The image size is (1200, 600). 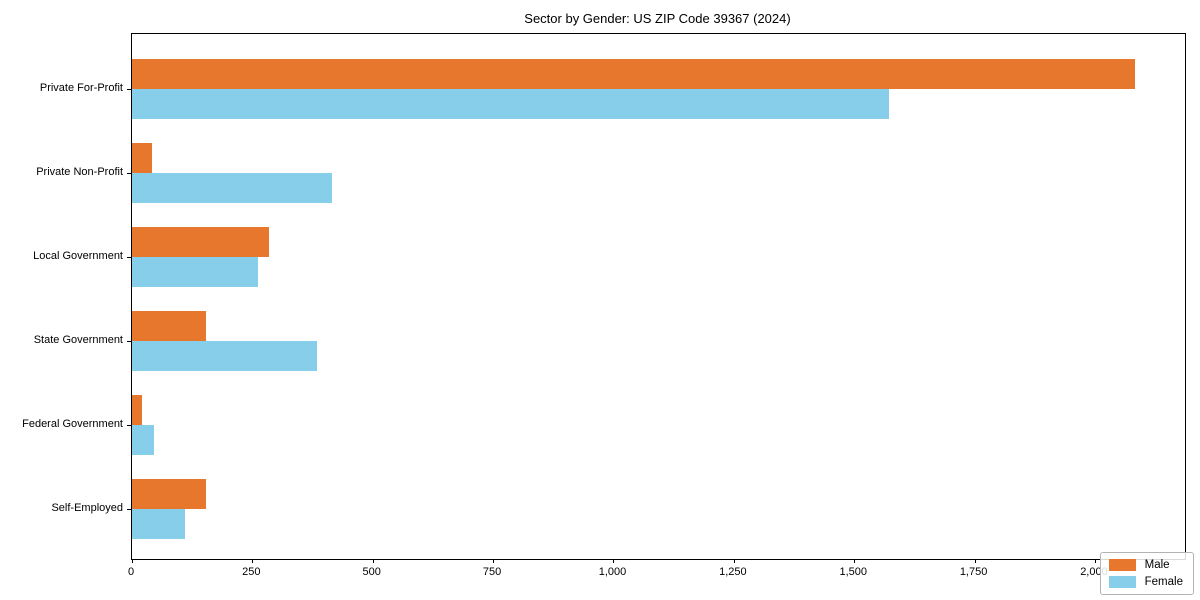 What do you see at coordinates (973, 572) in the screenshot?
I see `x-tick-label: 1,750` at bounding box center [973, 572].